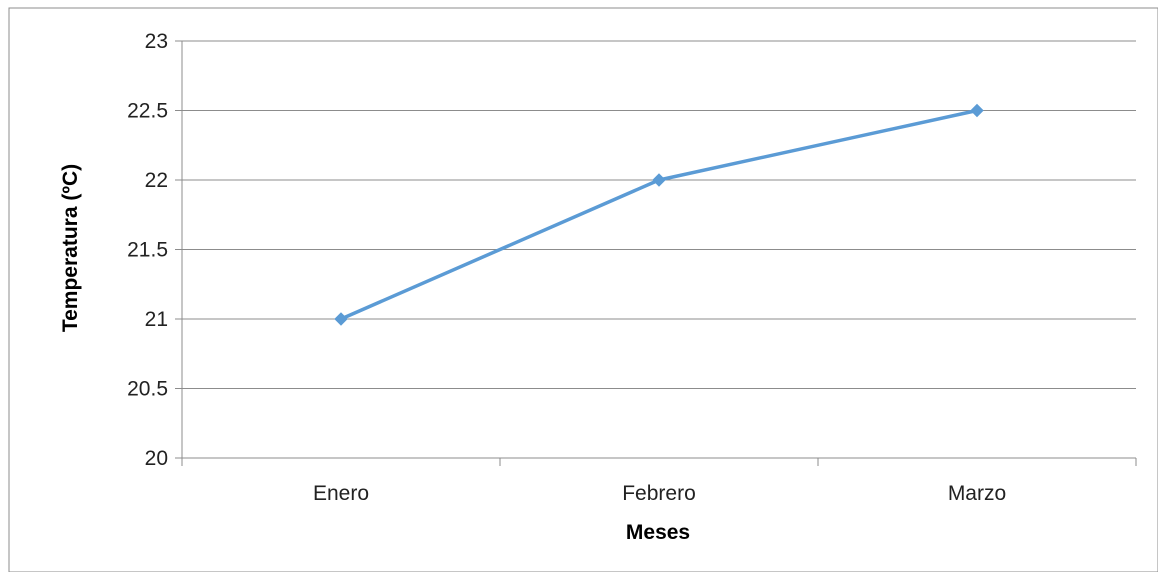  I want to click on y-tick-labels: 20 20.5 21 21.5 22 22.5 23, so click(147, 250).